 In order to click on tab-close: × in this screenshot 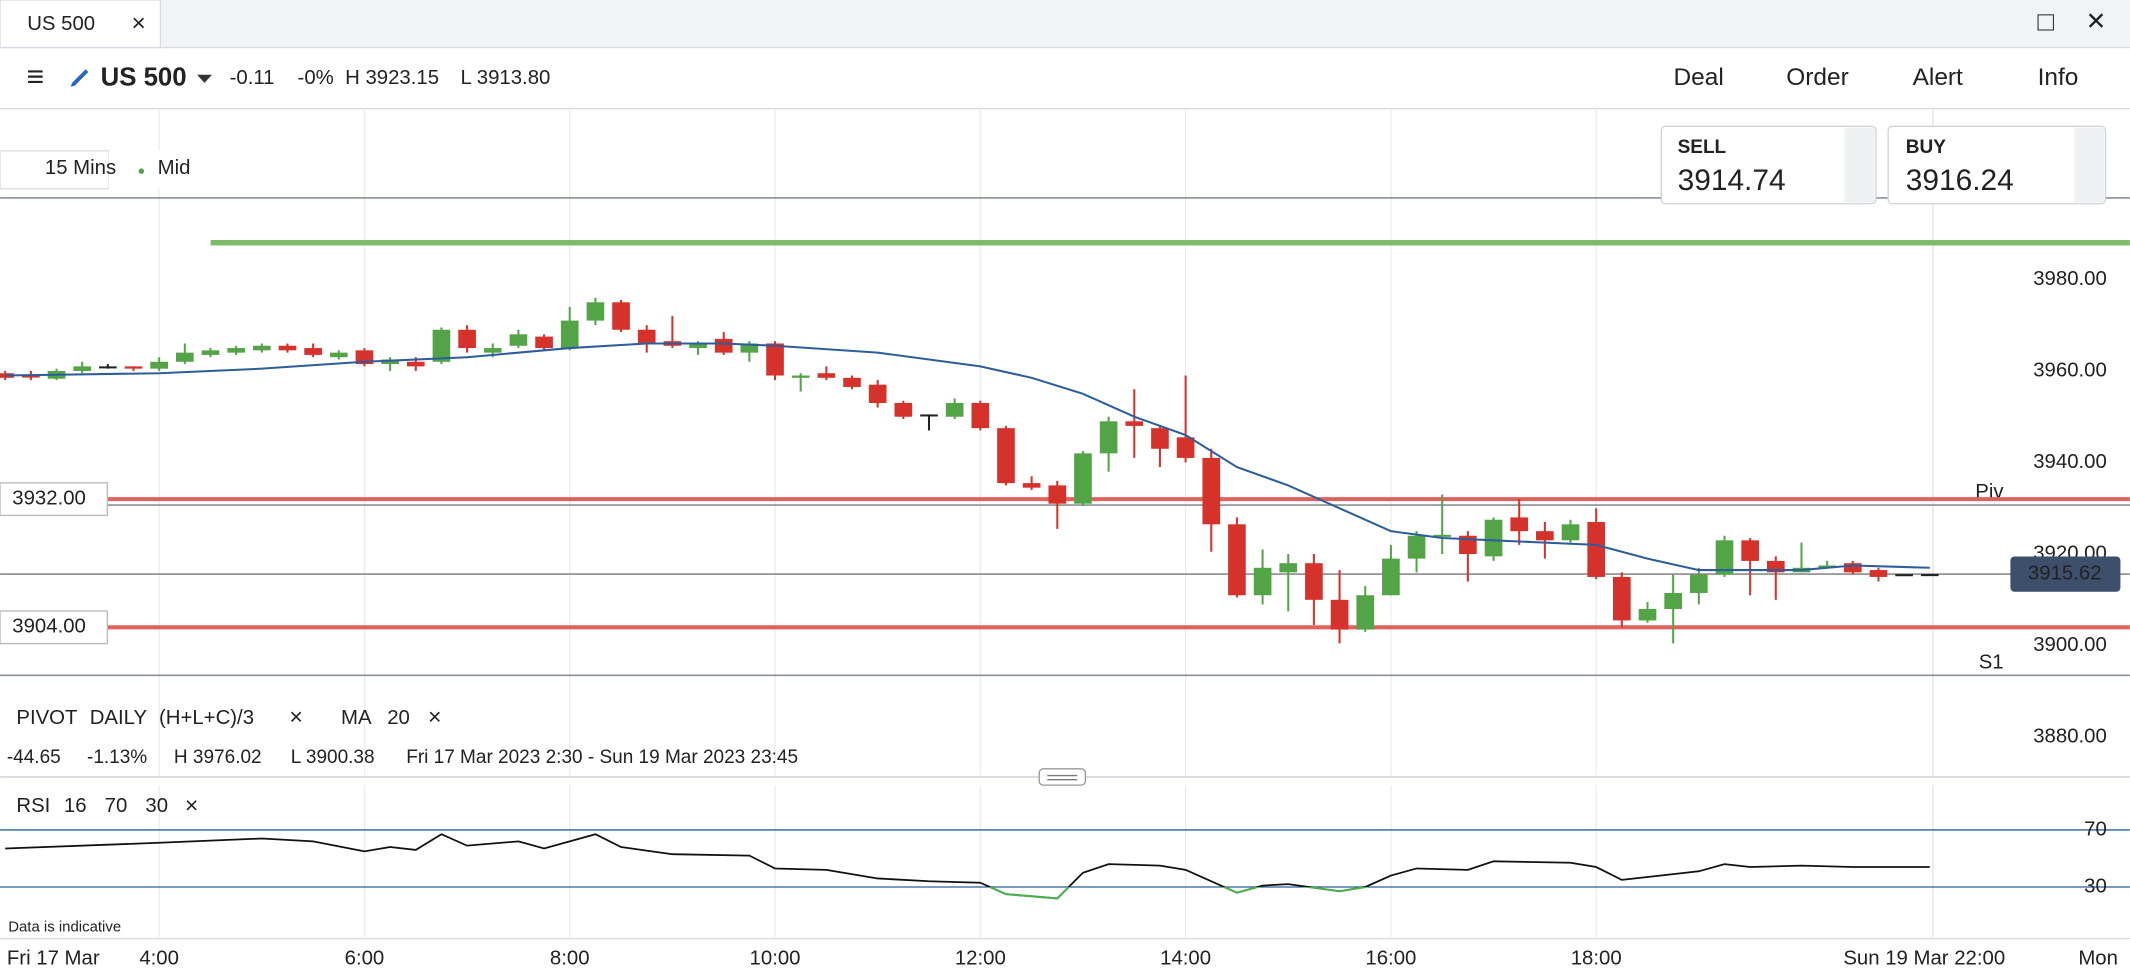, I will do `click(138, 23)`.